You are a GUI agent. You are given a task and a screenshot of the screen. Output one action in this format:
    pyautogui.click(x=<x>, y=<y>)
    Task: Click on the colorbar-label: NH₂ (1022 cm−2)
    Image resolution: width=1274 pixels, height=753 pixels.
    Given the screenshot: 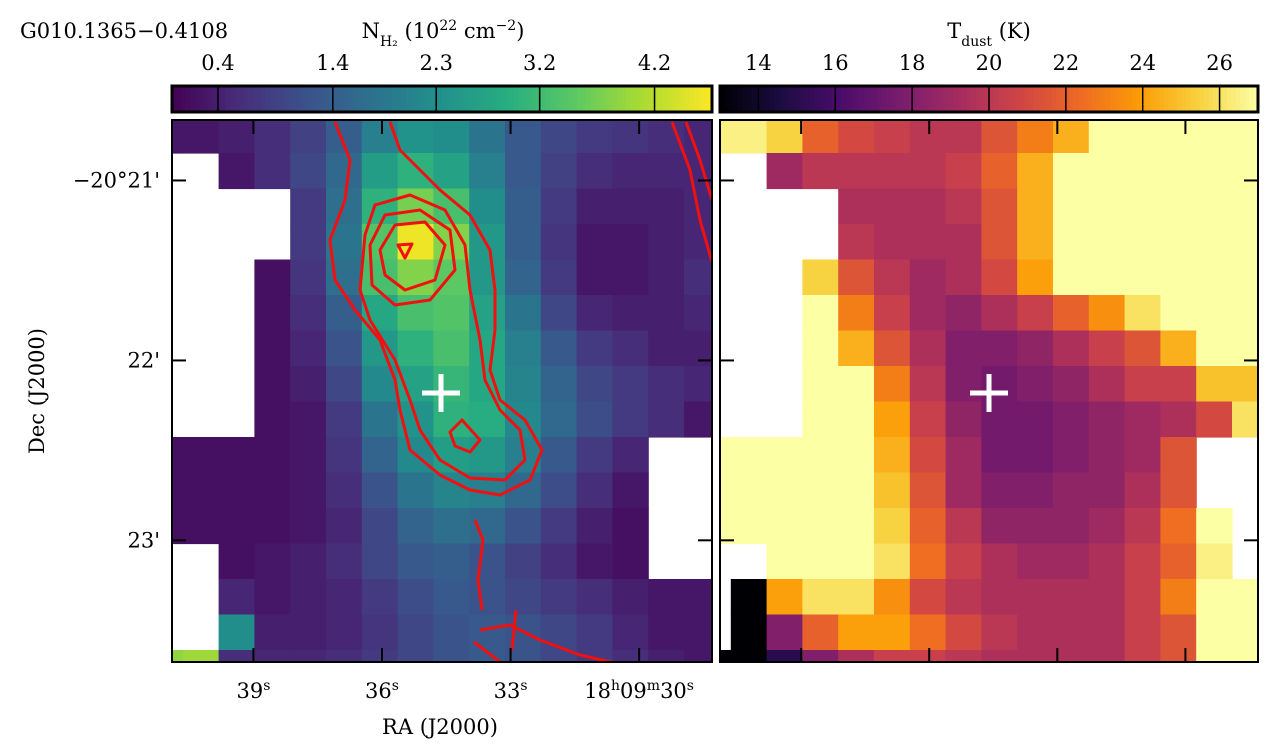 What is the action you would take?
    pyautogui.click(x=443, y=34)
    